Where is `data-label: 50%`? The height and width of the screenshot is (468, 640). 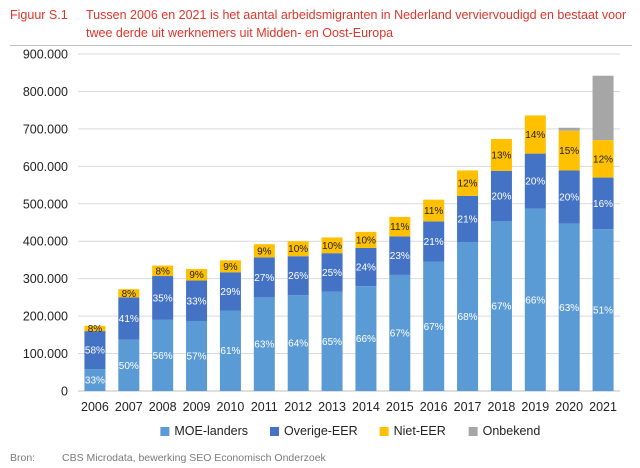 data-label: 50% is located at coordinates (129, 366).